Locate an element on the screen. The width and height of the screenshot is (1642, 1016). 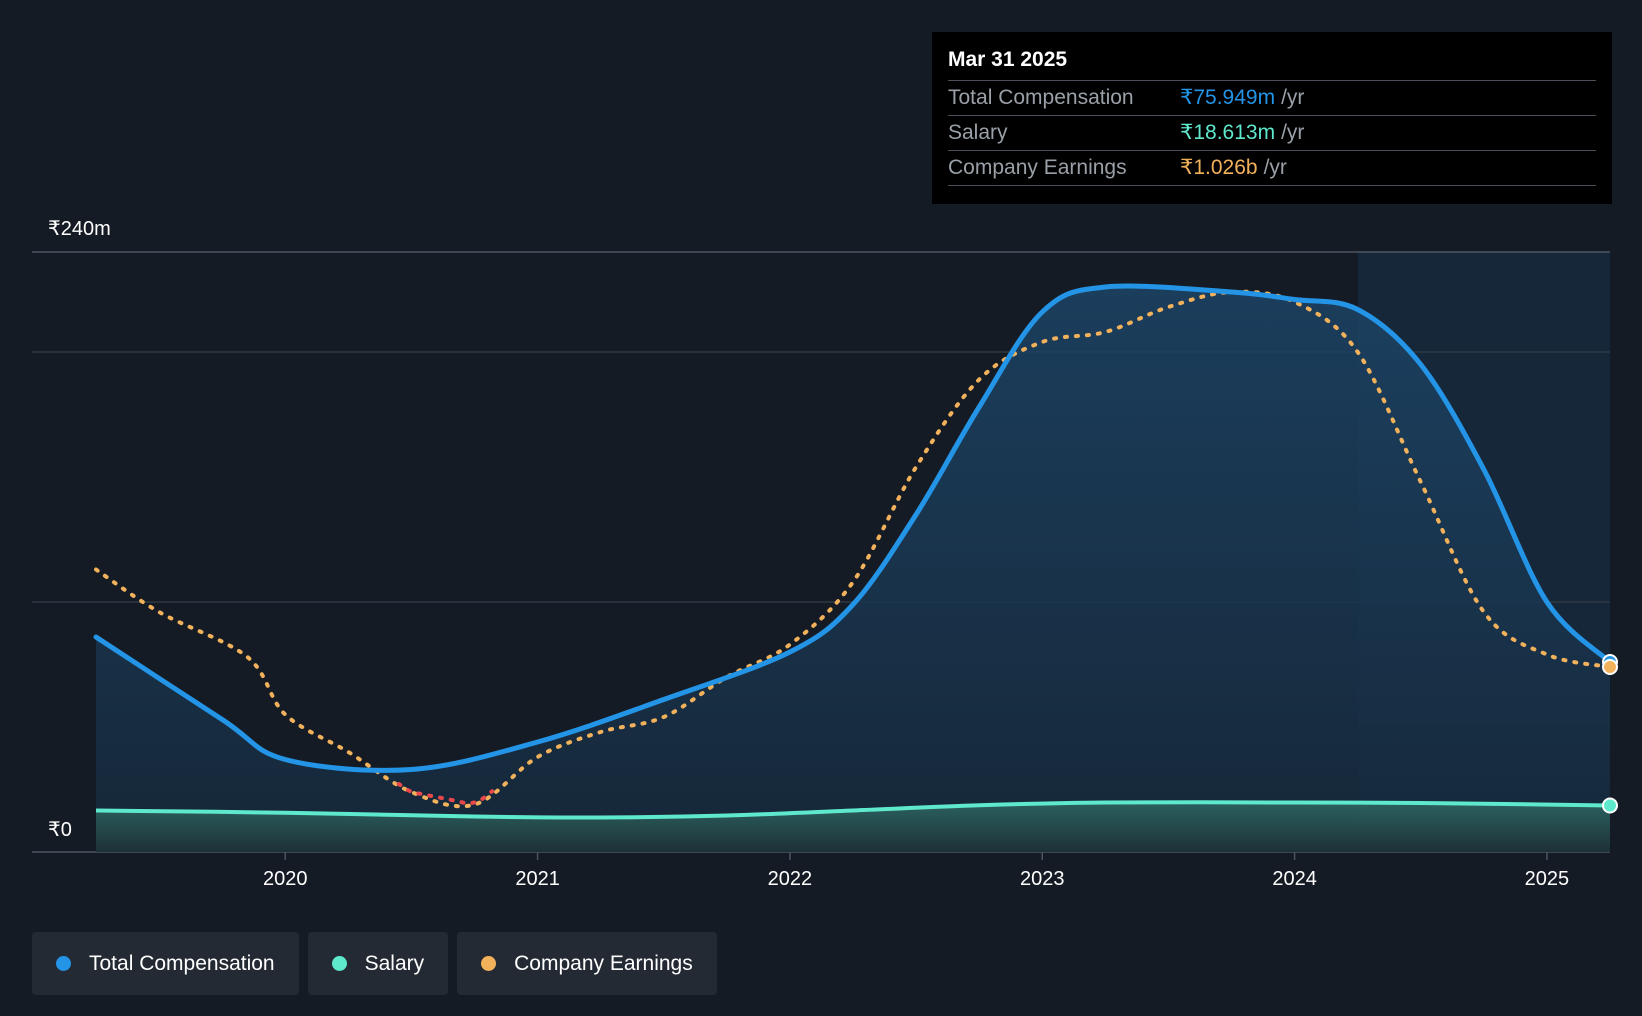
x-tick-label: 2020 is located at coordinates (285, 879).